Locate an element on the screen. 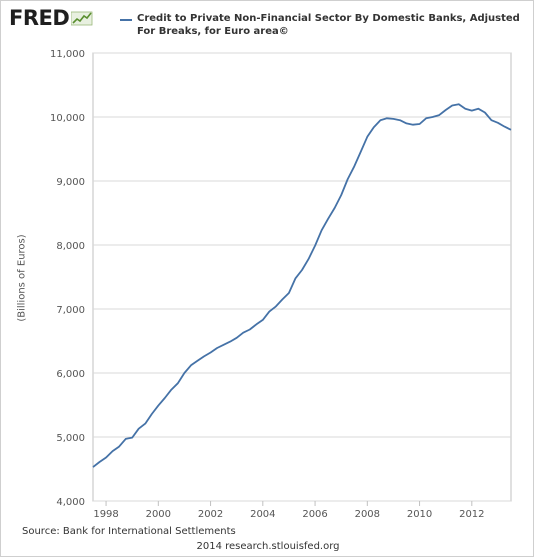 The width and height of the screenshot is (536, 559). legend-swatch is located at coordinates (126, 20).